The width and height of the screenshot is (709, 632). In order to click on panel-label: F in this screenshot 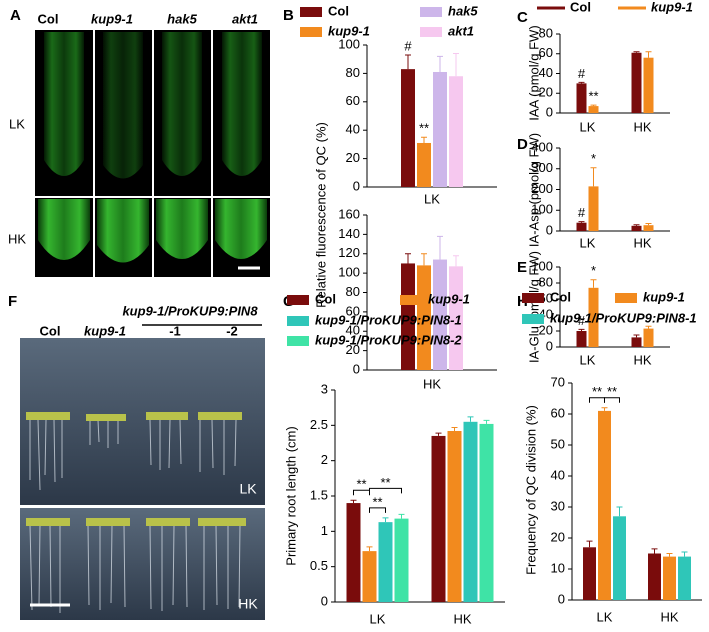, I will do `click(12, 301)`.